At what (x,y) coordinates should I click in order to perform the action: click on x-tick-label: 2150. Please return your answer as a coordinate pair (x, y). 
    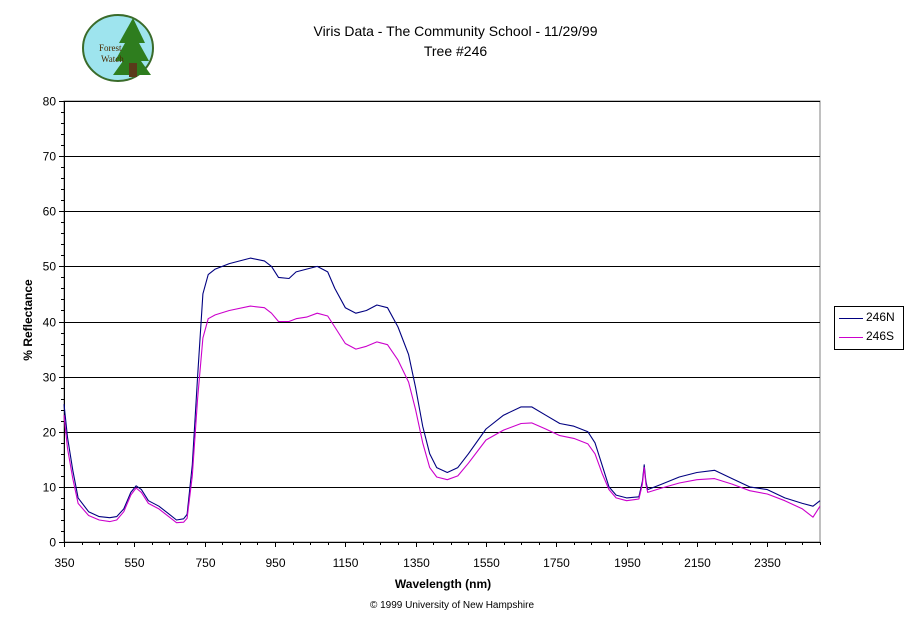
    Looking at the image, I should click on (697, 563).